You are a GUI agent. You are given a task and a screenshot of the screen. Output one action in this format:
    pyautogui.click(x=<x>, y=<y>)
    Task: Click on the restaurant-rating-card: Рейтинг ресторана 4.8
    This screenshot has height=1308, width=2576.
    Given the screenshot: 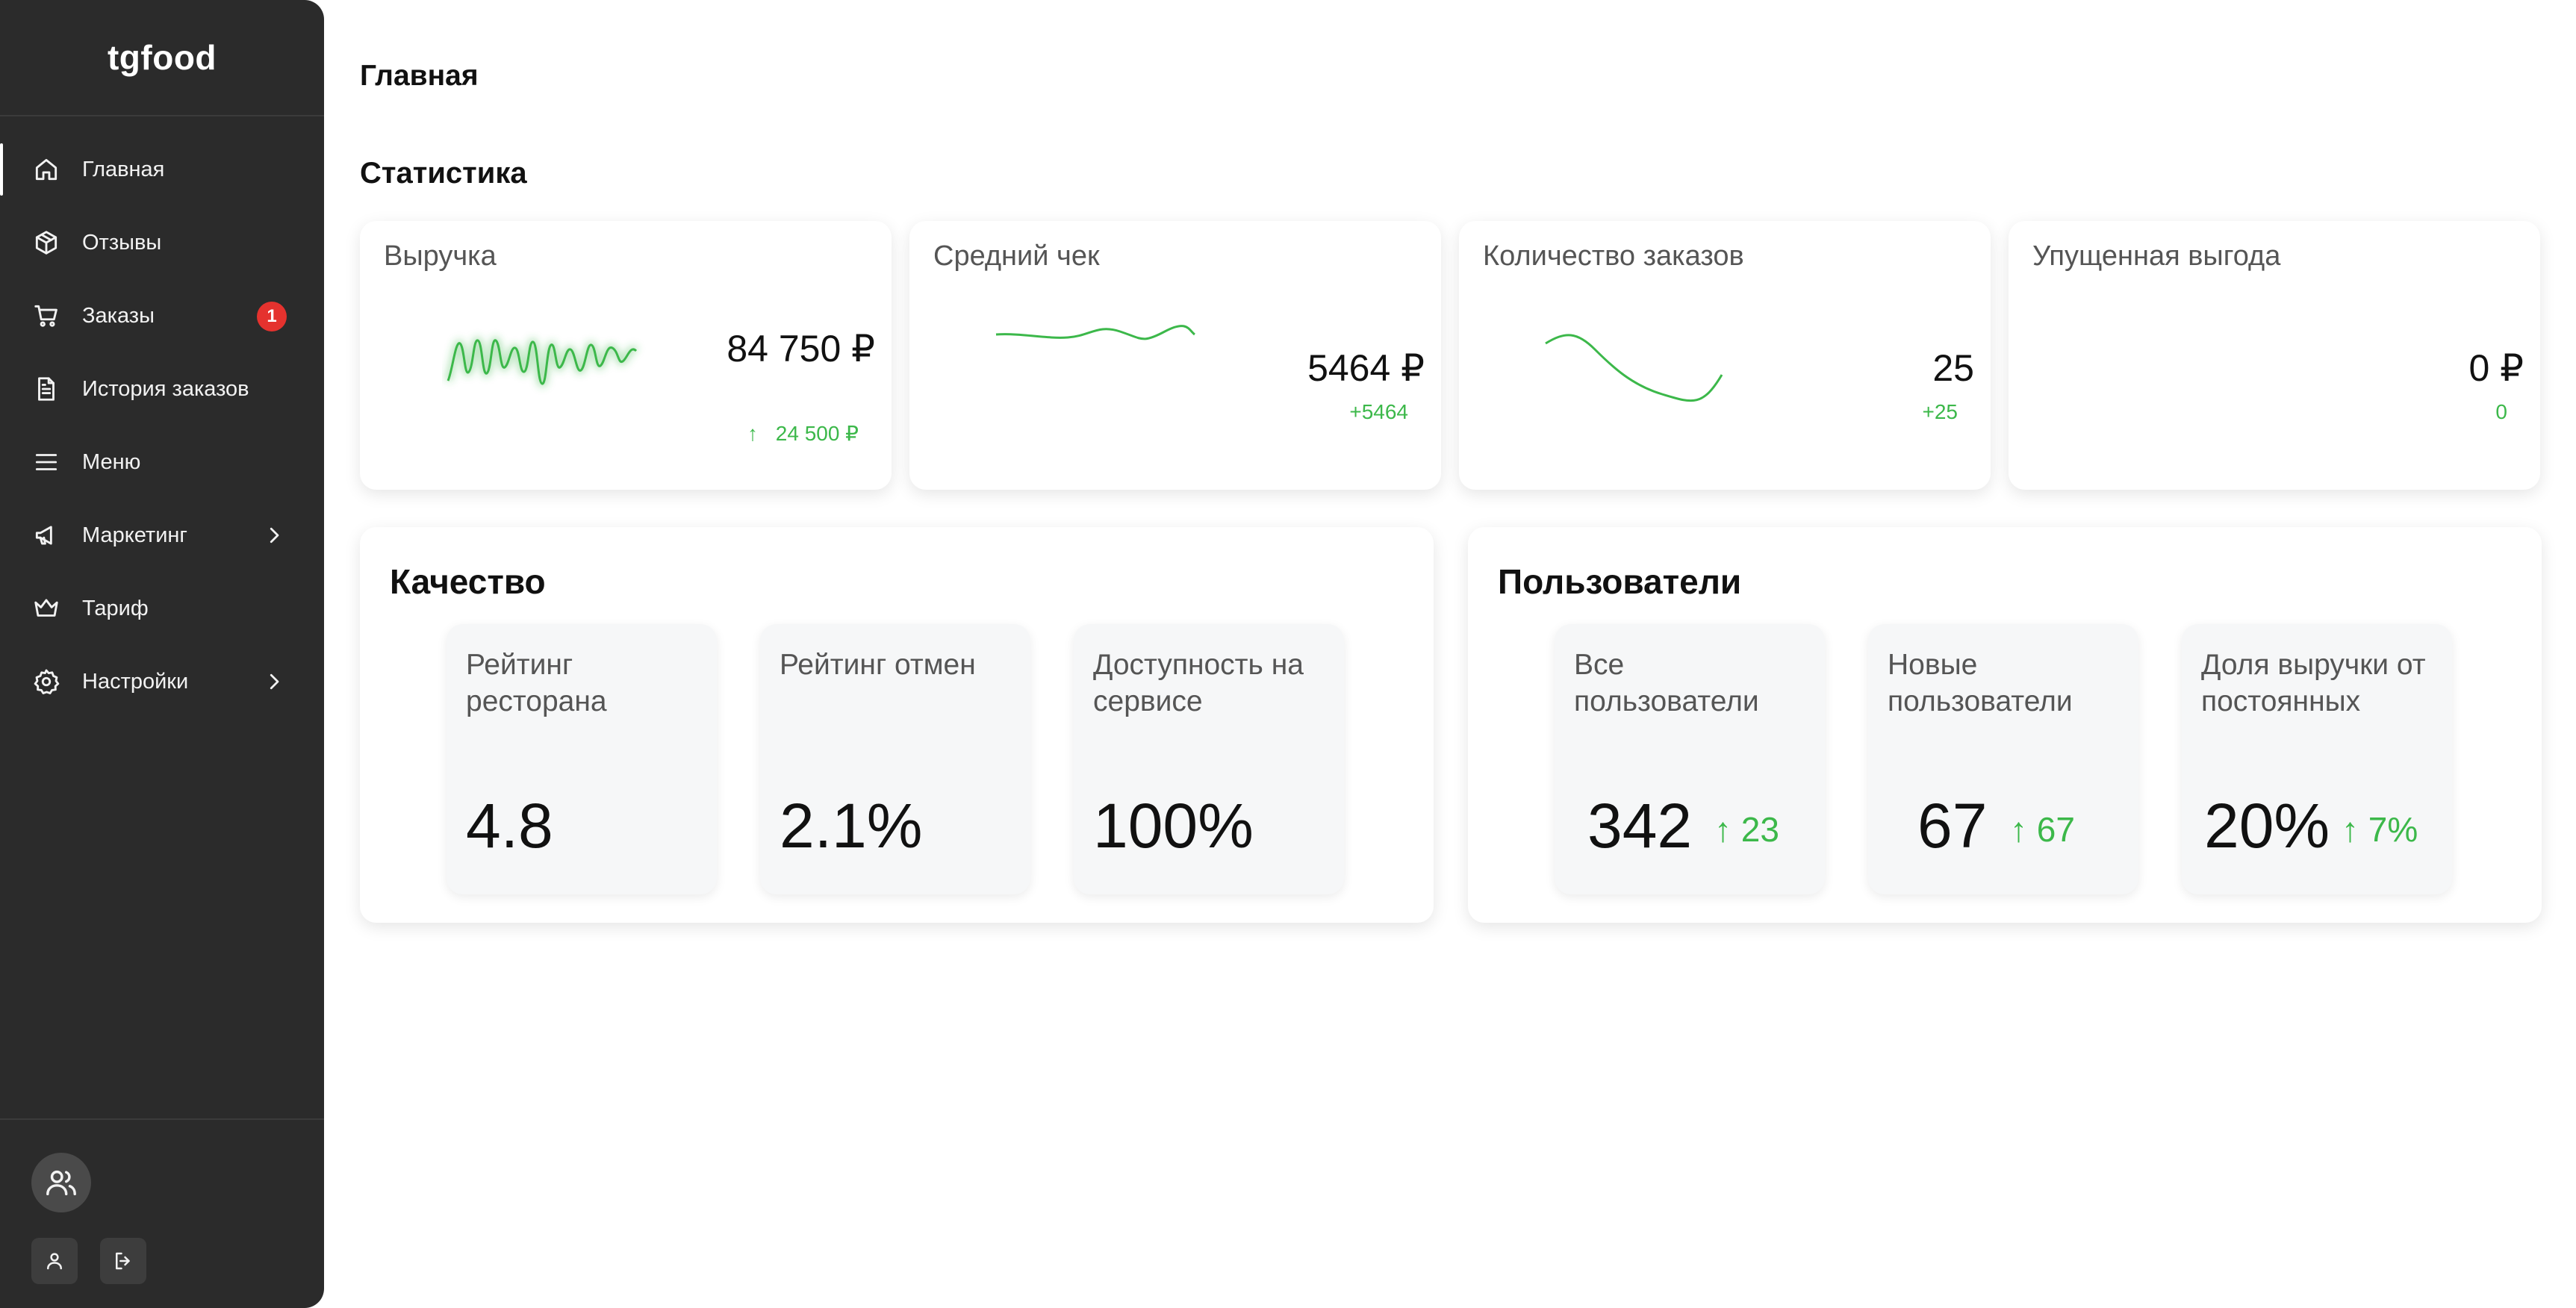 What is the action you would take?
    pyautogui.click(x=582, y=759)
    